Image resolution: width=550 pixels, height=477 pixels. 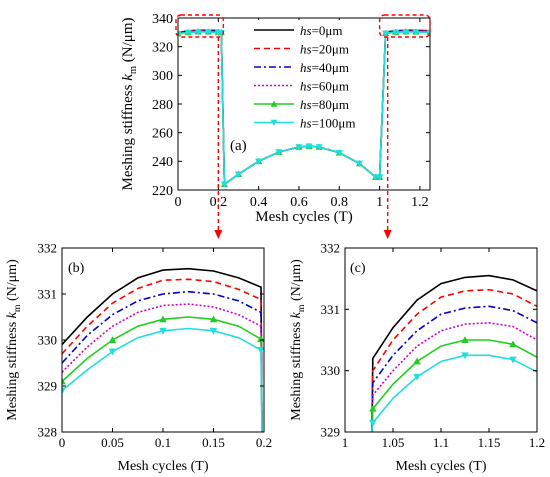 What do you see at coordinates (112, 442) in the screenshot?
I see `x-tick-label: 0.05` at bounding box center [112, 442].